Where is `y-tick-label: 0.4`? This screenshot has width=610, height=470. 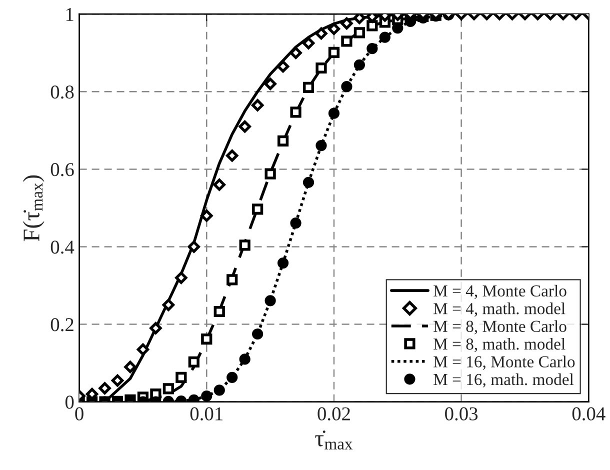
y-tick-label: 0.4 is located at coordinates (62, 247).